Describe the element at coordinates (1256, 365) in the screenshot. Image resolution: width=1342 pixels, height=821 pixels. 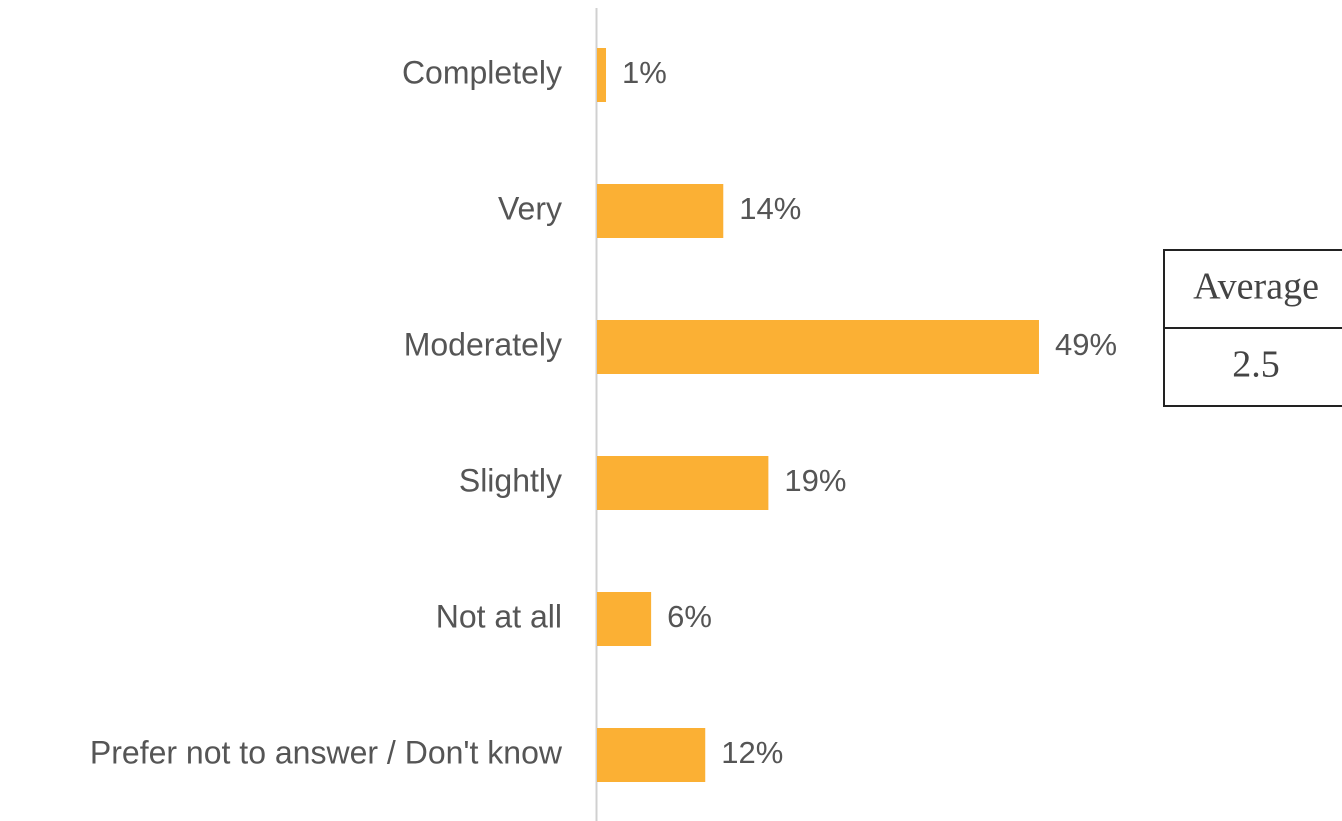
I see `average-value: 2.5` at that location.